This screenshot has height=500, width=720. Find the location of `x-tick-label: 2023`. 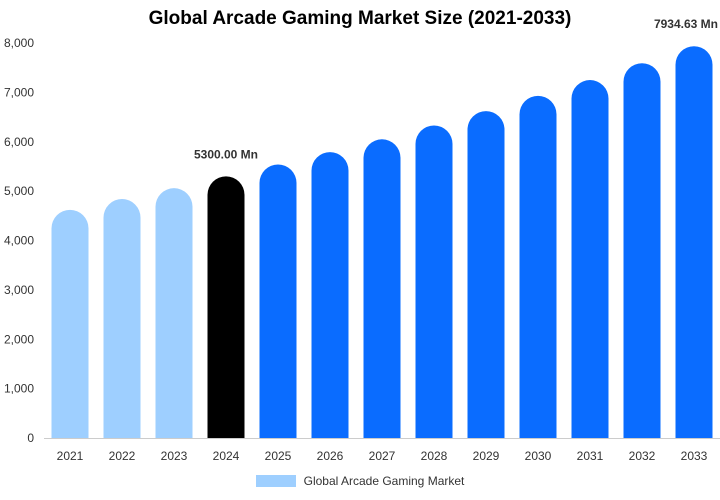

x-tick-label: 2023 is located at coordinates (174, 456).